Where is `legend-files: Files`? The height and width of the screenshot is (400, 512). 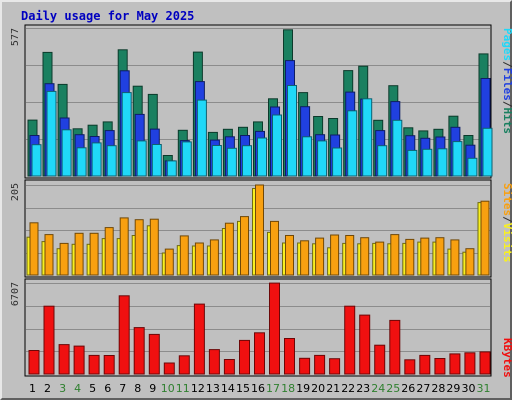
legend-files: Files is located at coordinates (506, 84).